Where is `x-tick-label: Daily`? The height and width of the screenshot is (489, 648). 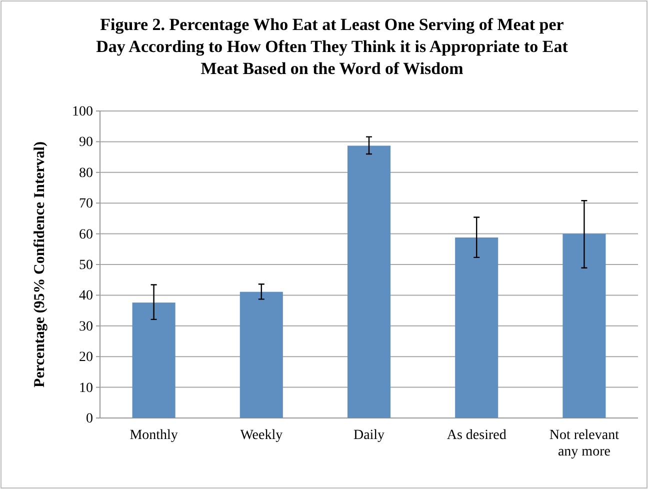
x-tick-label: Daily is located at coordinates (369, 436).